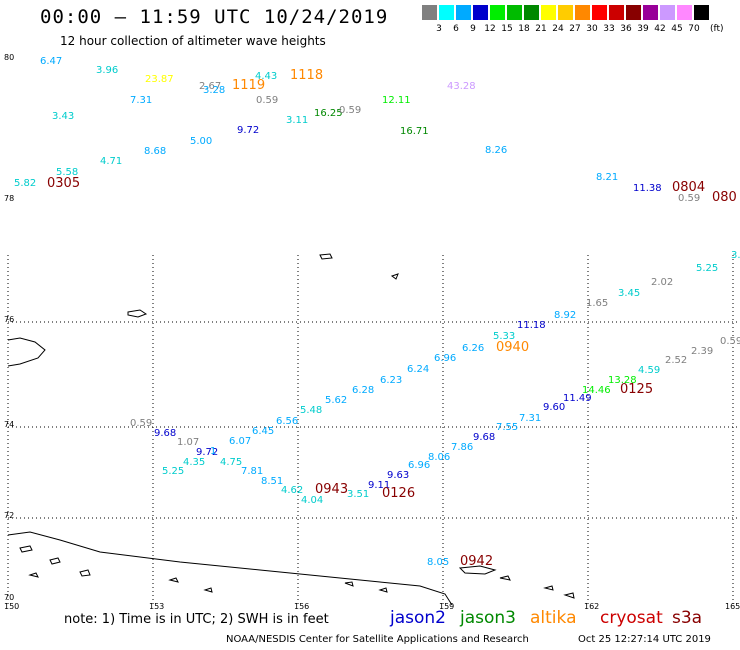 The height and width of the screenshot is (650, 740). I want to click on wave-height-value: 6.28, so click(363, 390).